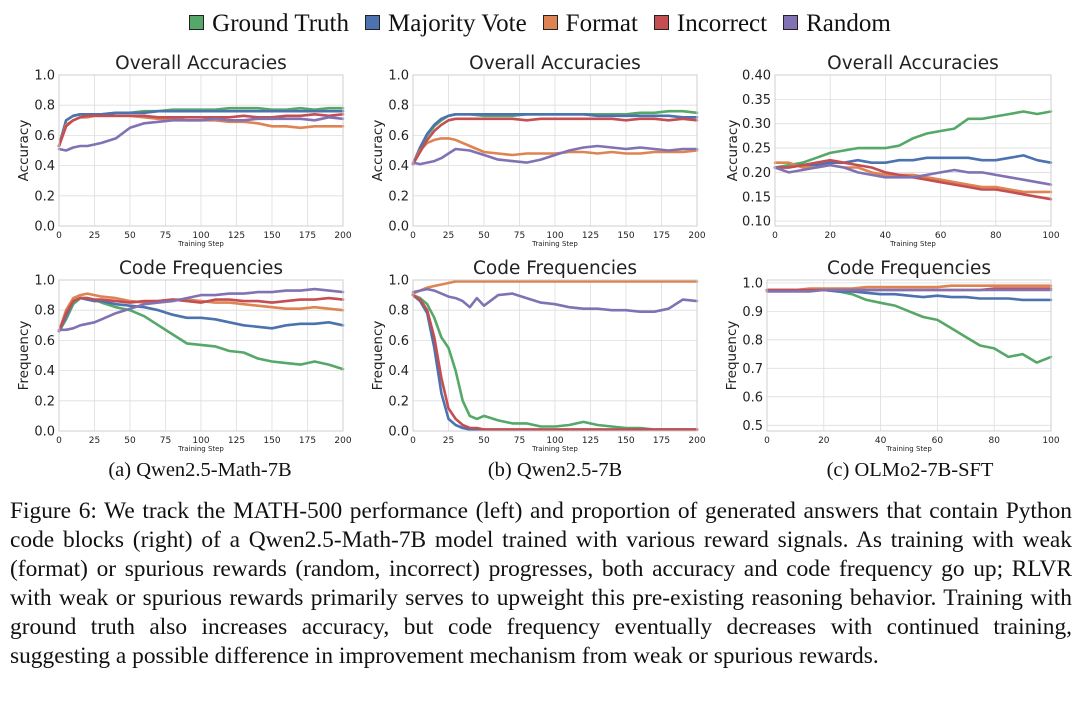 This screenshot has width=1080, height=708. Describe the element at coordinates (994, 441) in the screenshot. I see `x-tick-label: 80` at that location.